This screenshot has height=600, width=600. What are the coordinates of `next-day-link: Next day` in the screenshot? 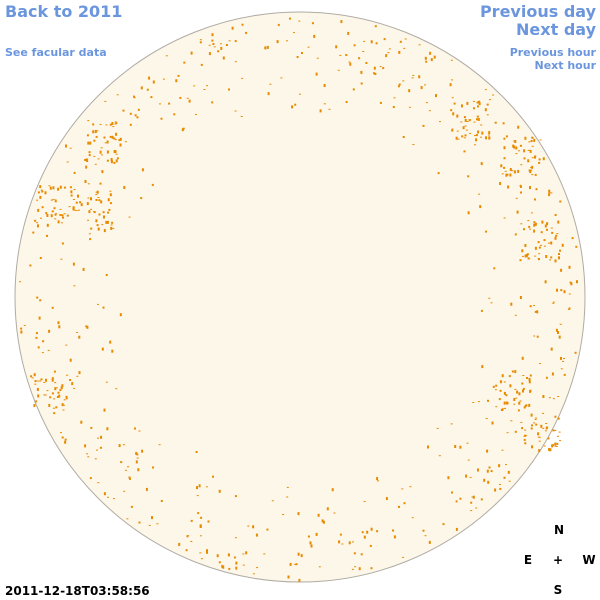 It's located at (556, 29).